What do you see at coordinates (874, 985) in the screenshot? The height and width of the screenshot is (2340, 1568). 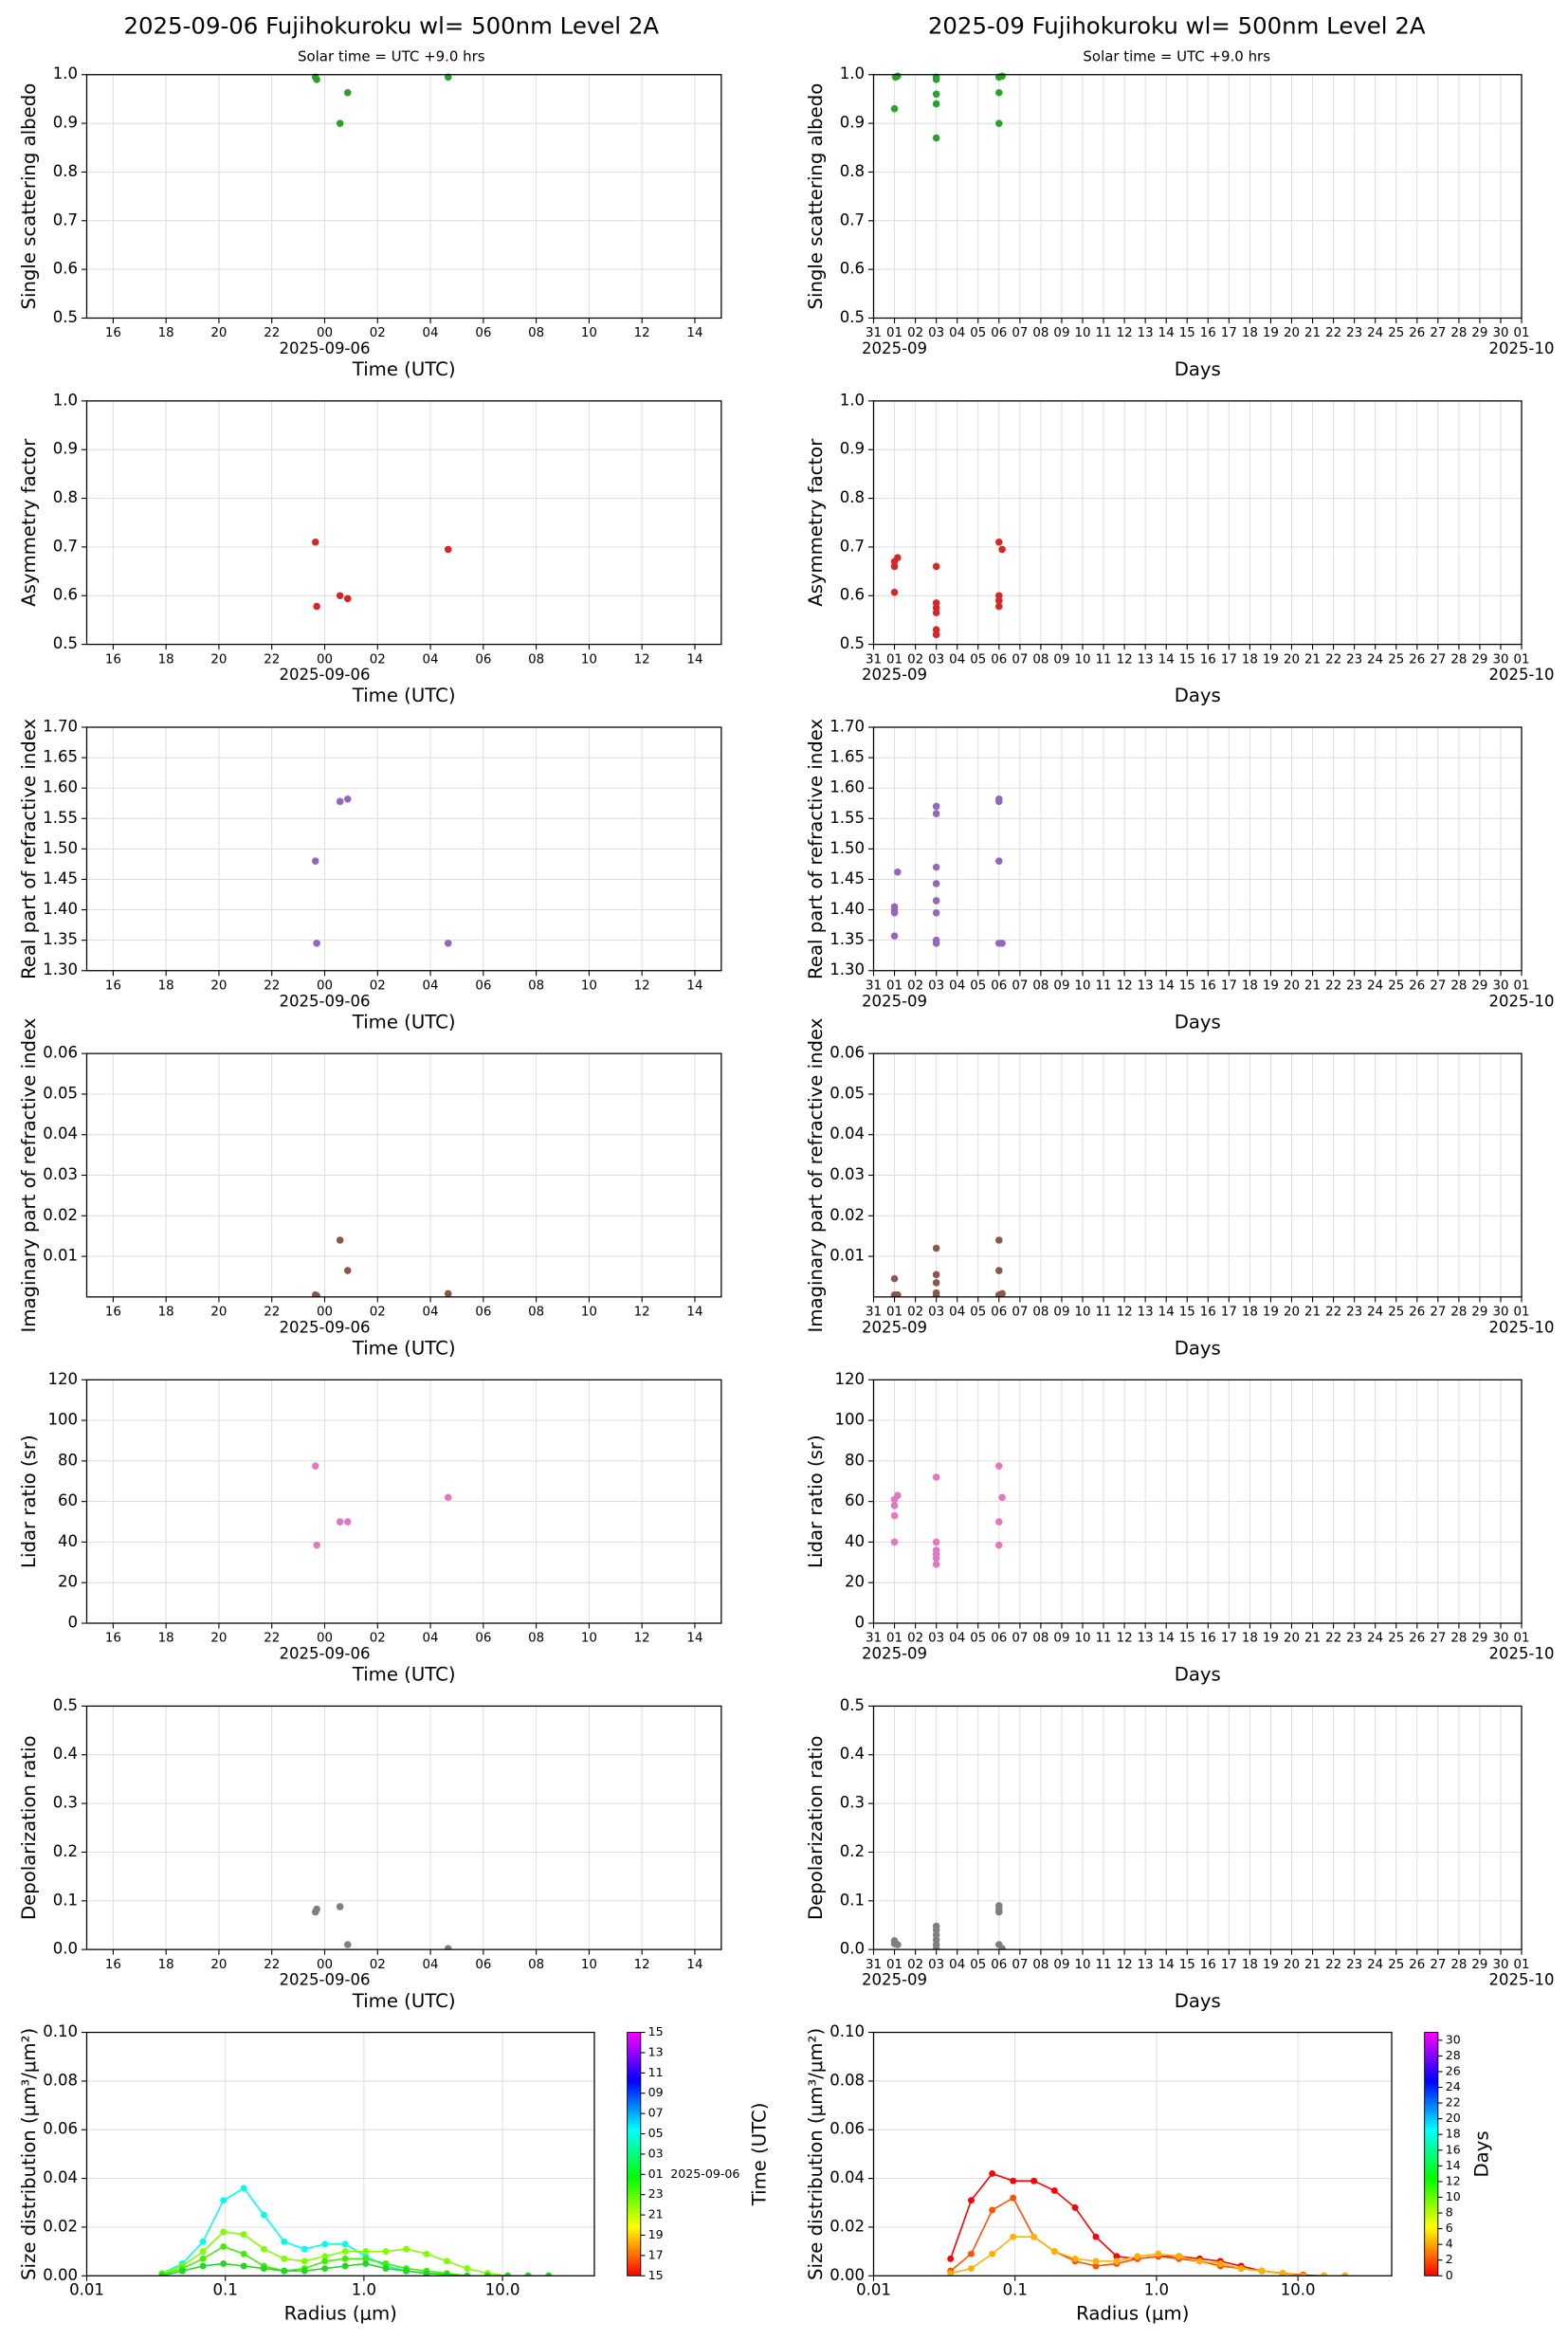 I see `x-tick-label: 31` at bounding box center [874, 985].